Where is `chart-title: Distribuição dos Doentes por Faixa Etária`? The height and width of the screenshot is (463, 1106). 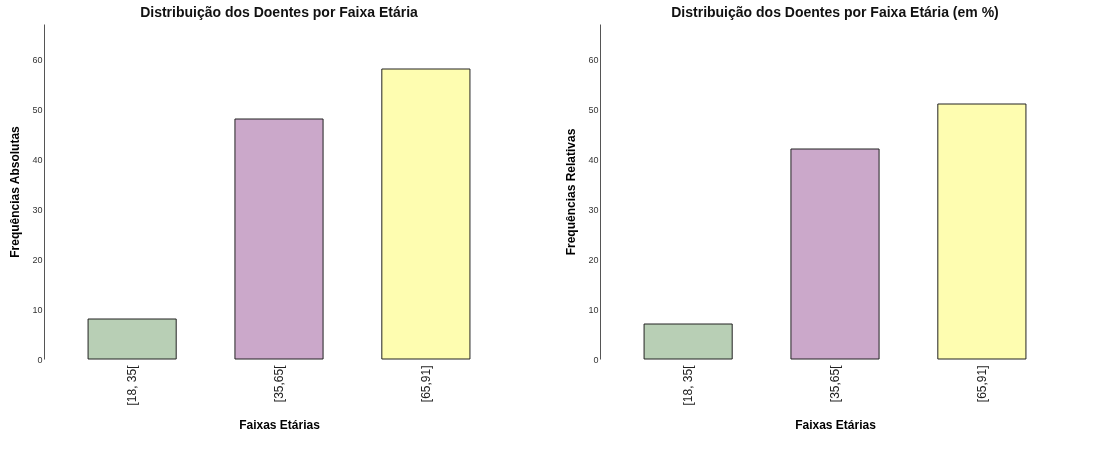 chart-title: Distribuição dos Doentes por Faixa Etária is located at coordinates (279, 12).